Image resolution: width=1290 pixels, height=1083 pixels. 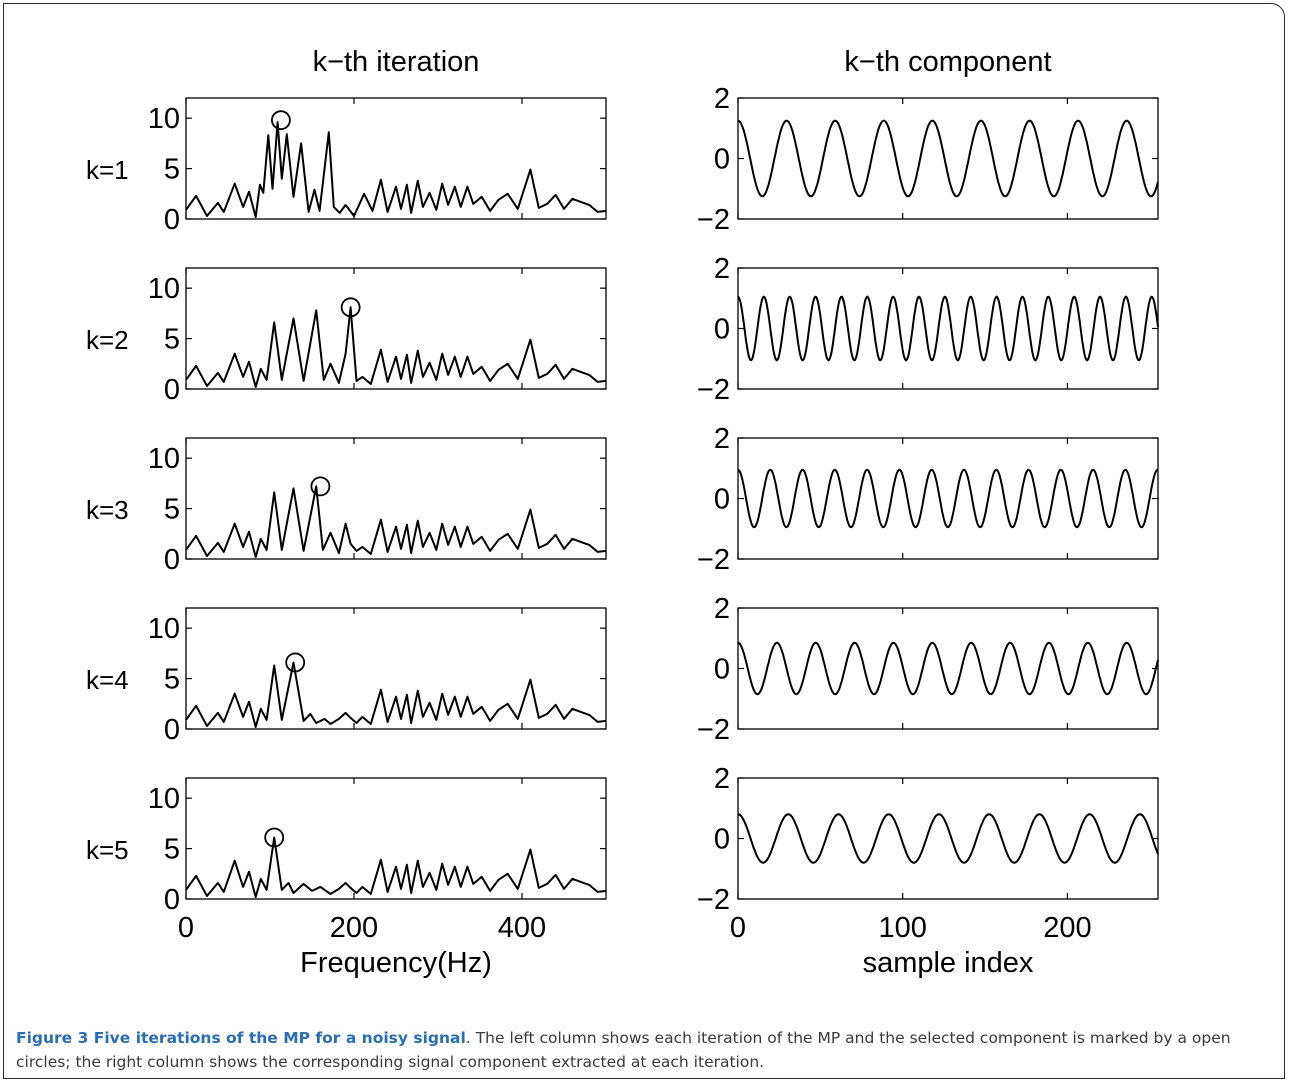 What do you see at coordinates (396, 963) in the screenshot?
I see `left-x-axis-label: Frequency(Hz)` at bounding box center [396, 963].